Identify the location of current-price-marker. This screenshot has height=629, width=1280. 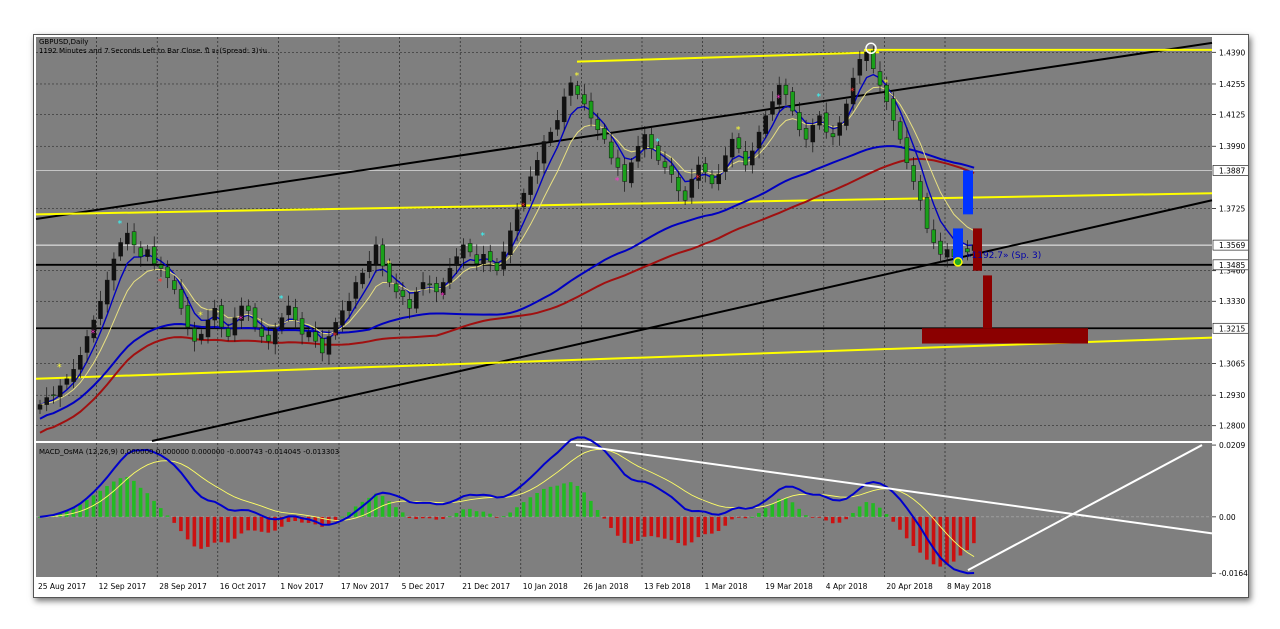
(958, 262).